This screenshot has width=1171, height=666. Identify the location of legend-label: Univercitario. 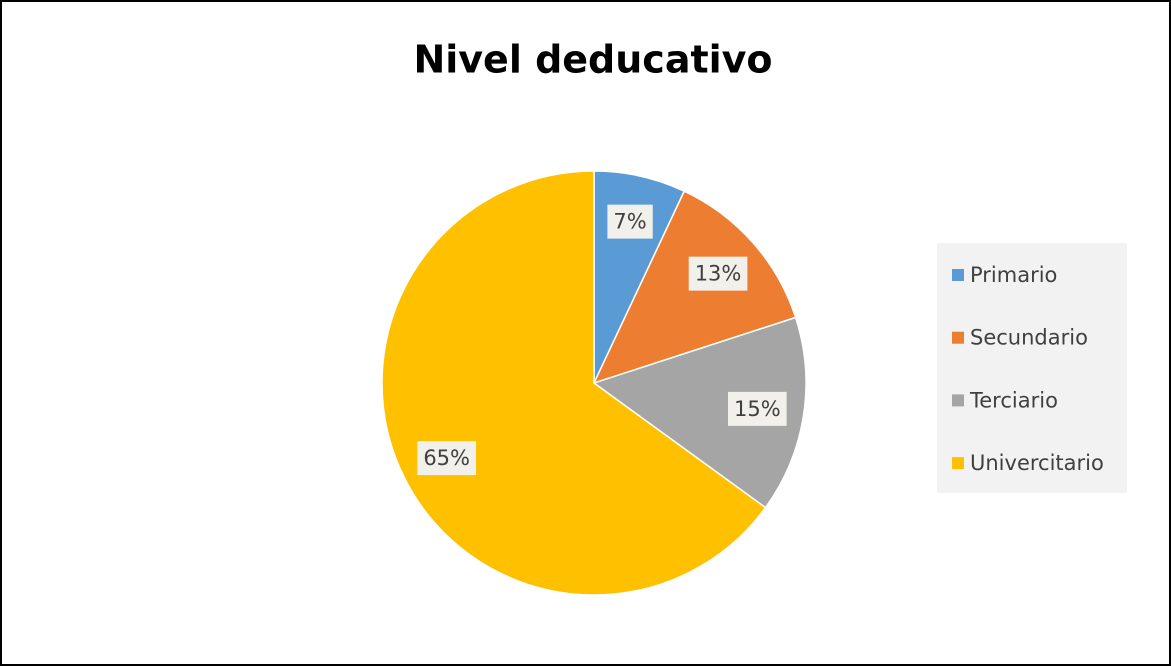
(1037, 463).